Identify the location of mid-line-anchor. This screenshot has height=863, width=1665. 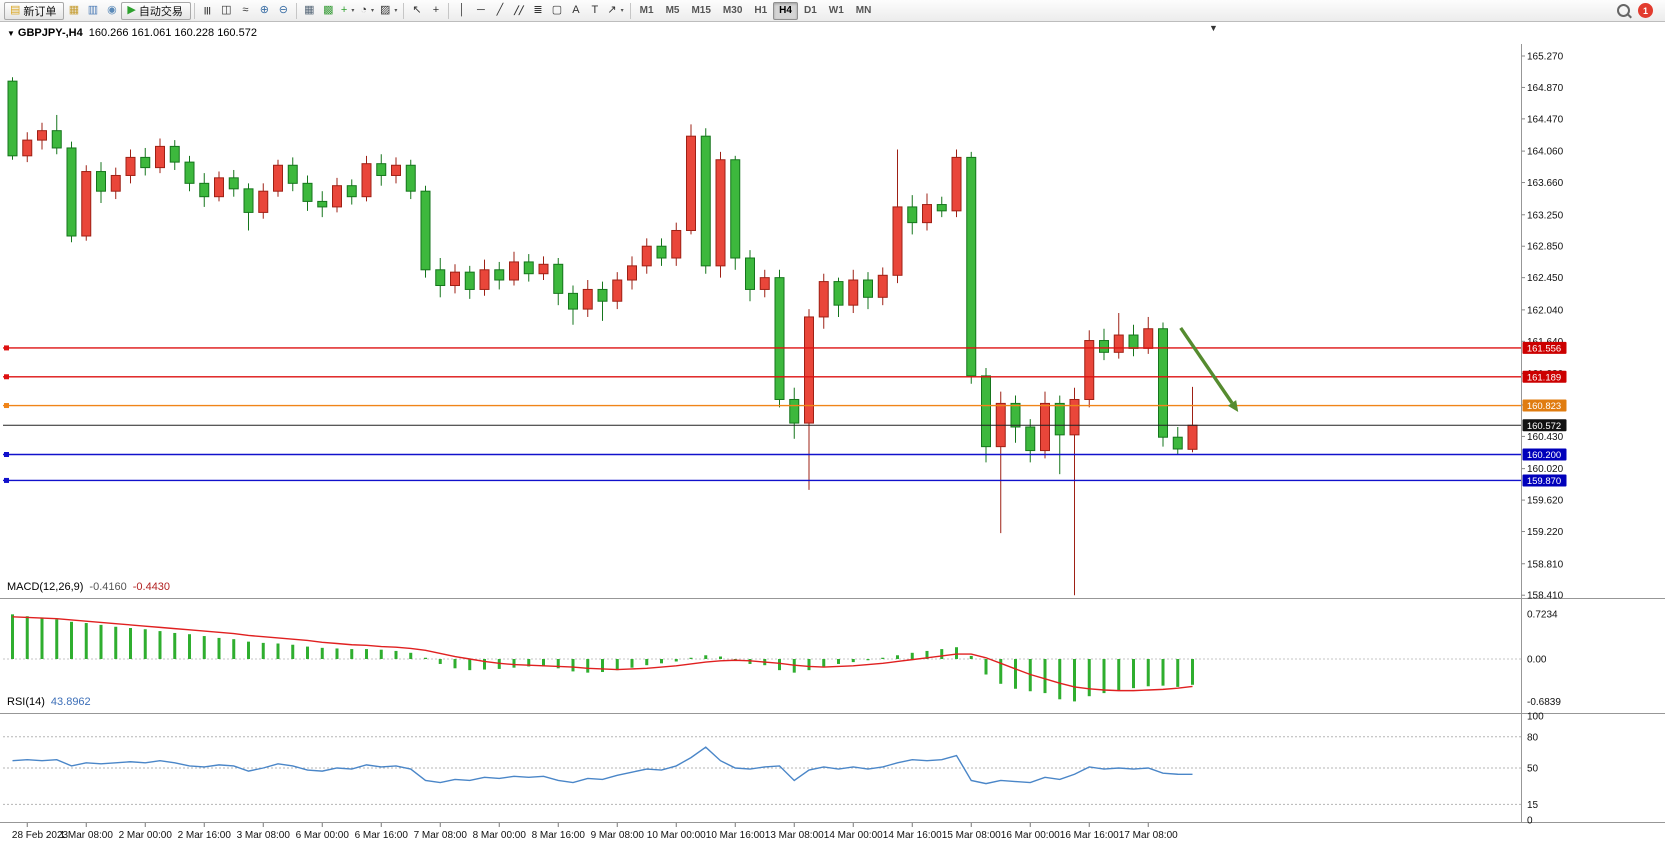
(6, 406).